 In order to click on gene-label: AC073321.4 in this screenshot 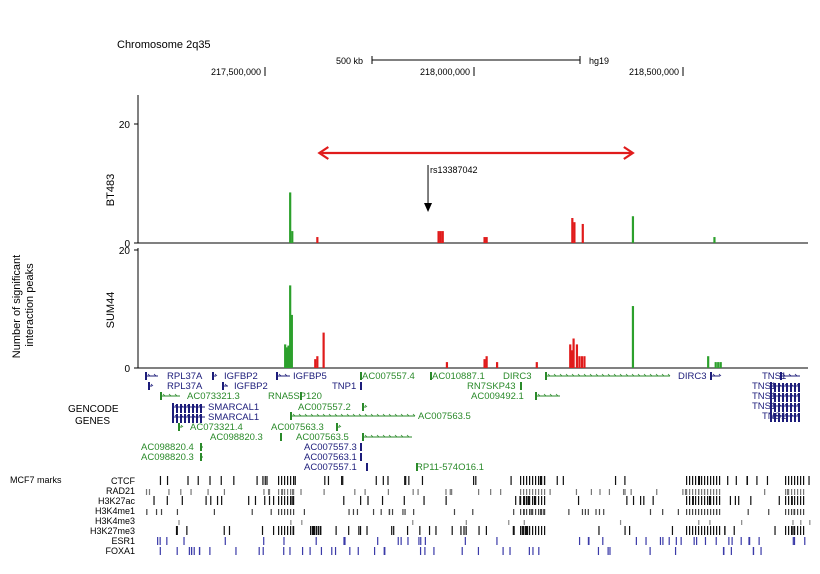, I will do `click(216, 427)`.